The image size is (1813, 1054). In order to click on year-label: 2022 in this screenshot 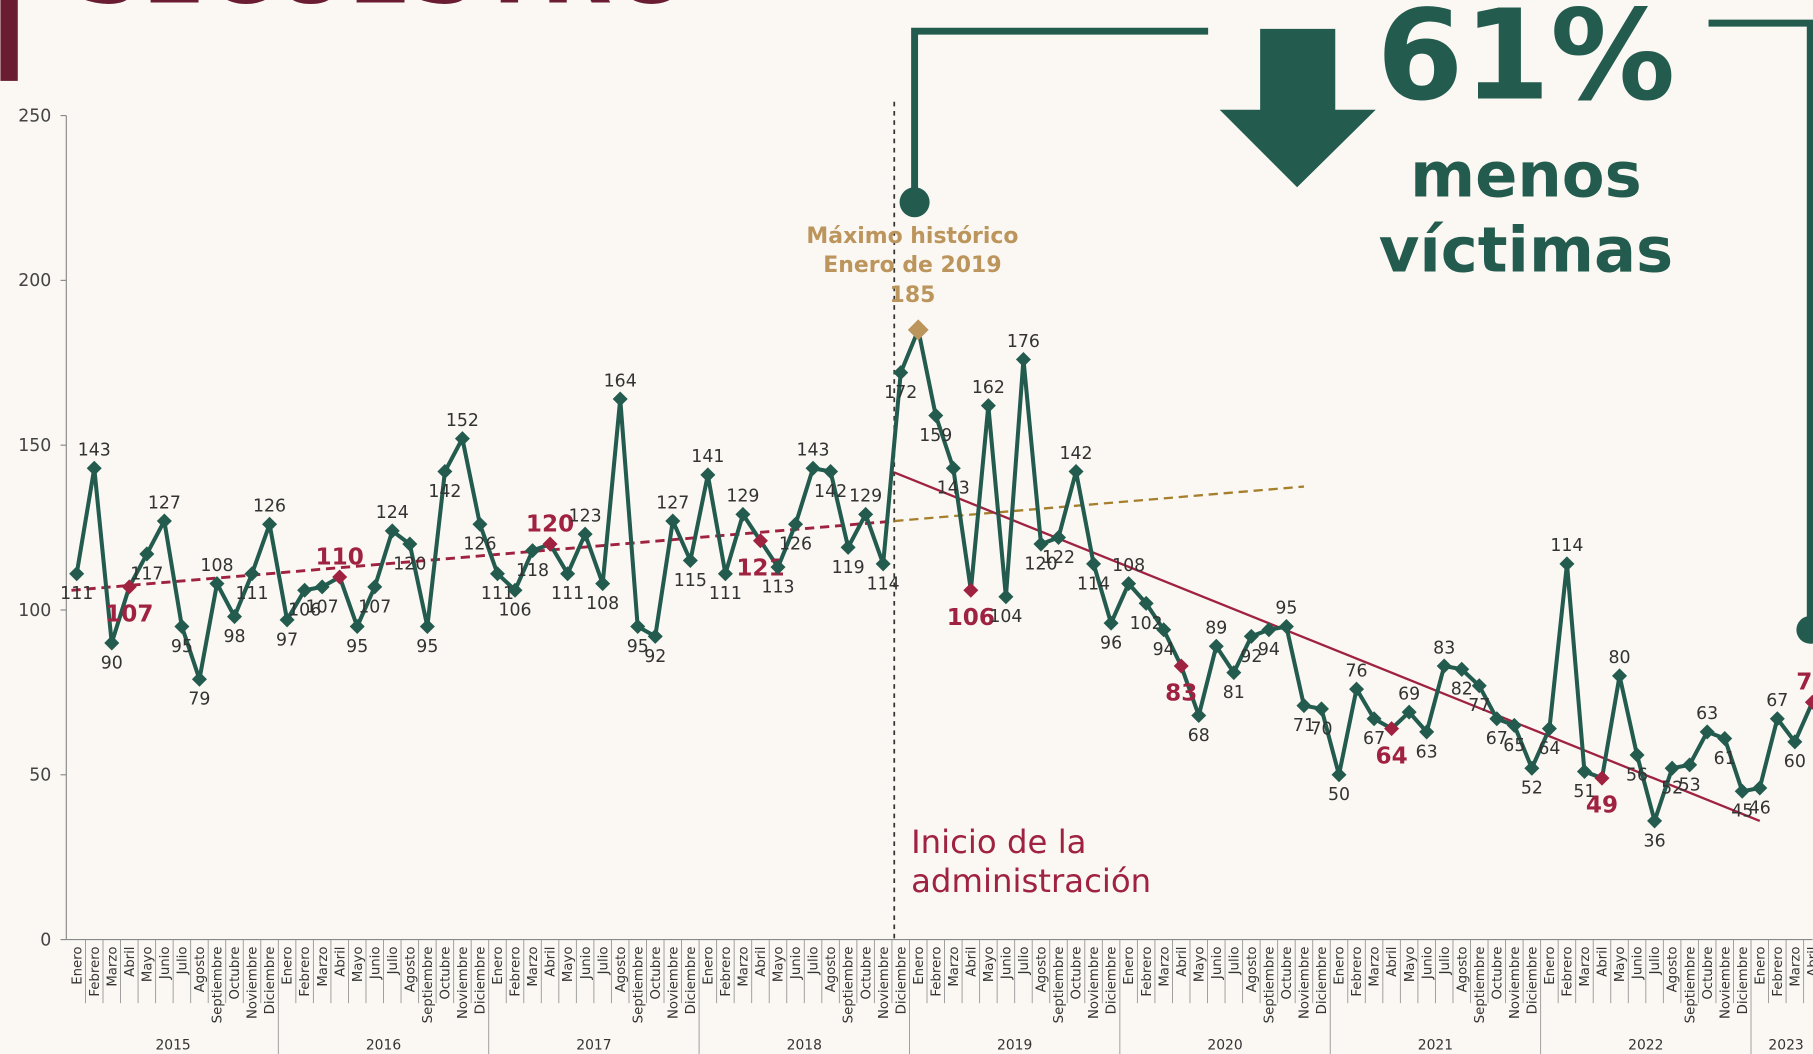, I will do `click(1645, 1045)`.